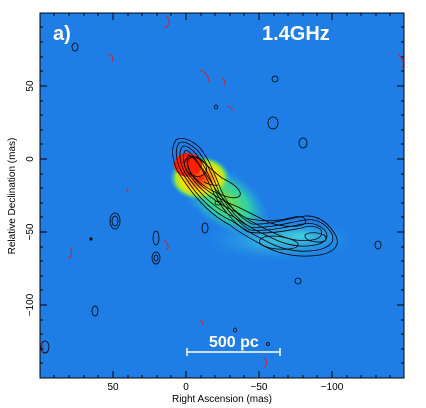 Image resolution: width=426 pixels, height=408 pixels. What do you see at coordinates (259, 387) in the screenshot?
I see `x-tick-label: −50` at bounding box center [259, 387].